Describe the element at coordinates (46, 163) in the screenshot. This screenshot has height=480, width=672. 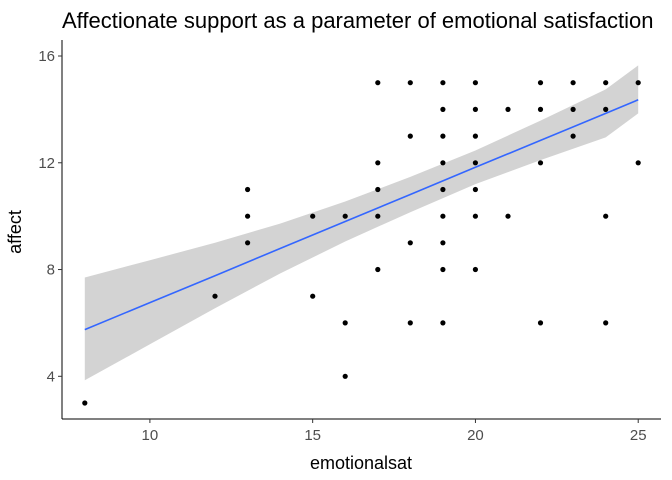
I see `y-tick-label: 12` at that location.